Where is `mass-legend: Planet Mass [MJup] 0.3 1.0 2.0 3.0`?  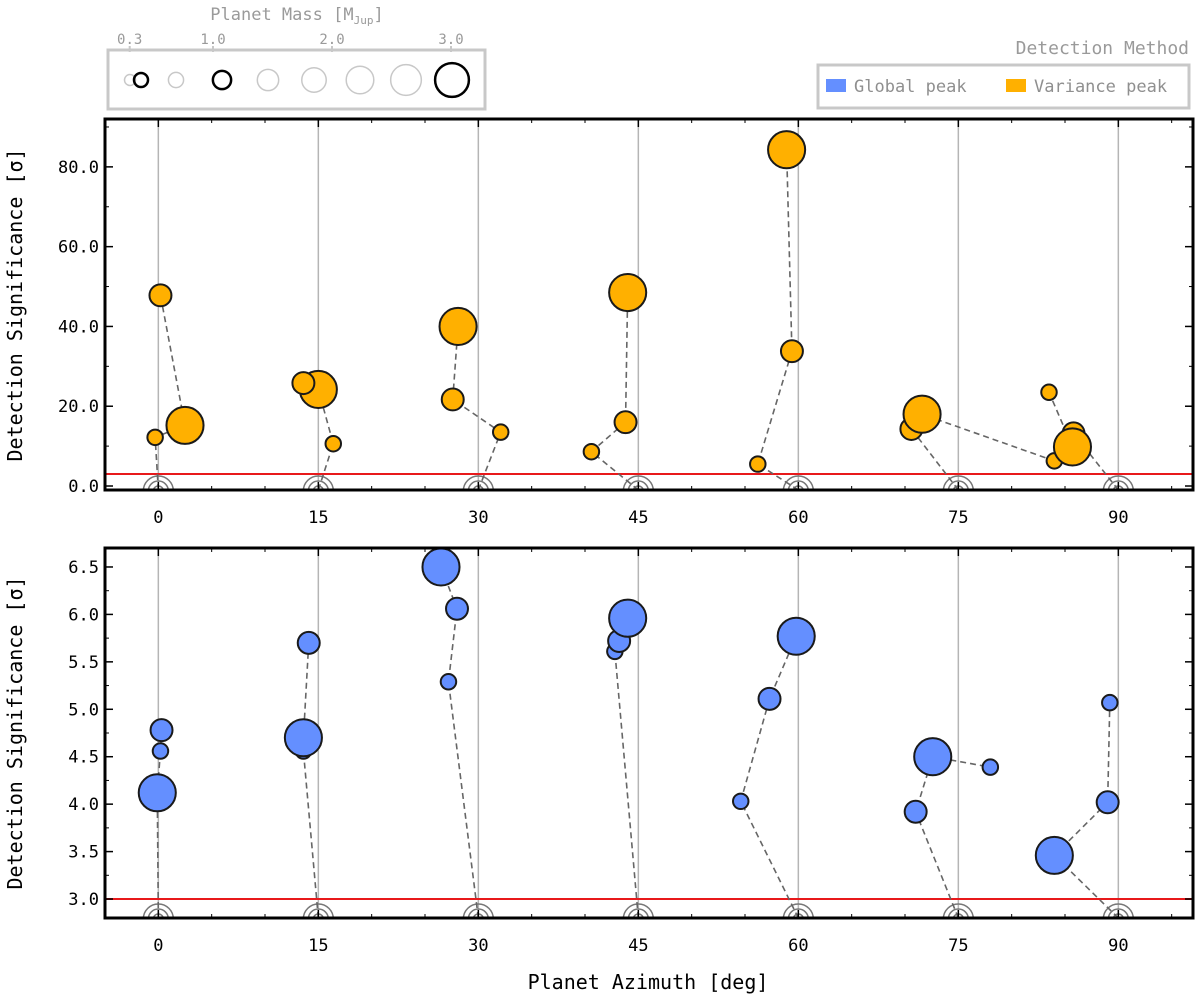 mass-legend: Planet Mass [MJup] 0.3 1.0 2.0 3.0 is located at coordinates (296, 58).